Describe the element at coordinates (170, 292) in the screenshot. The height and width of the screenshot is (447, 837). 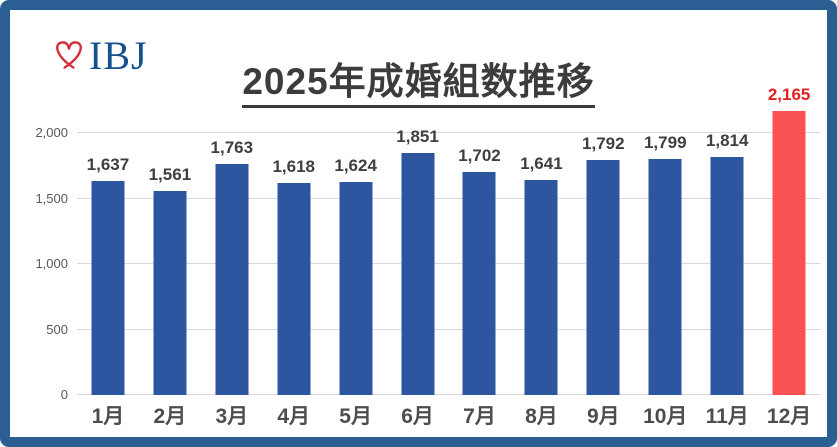
I see `bar-2月` at that location.